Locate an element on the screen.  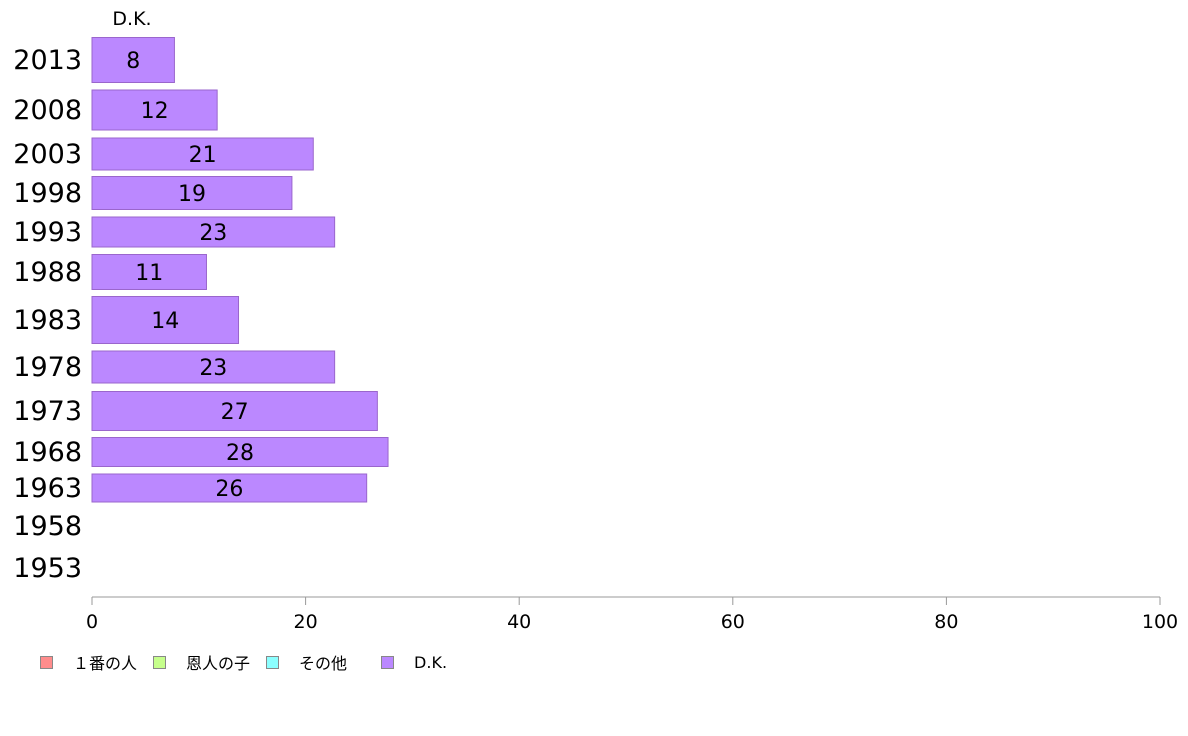
category-label: 1988 is located at coordinates (47, 272).